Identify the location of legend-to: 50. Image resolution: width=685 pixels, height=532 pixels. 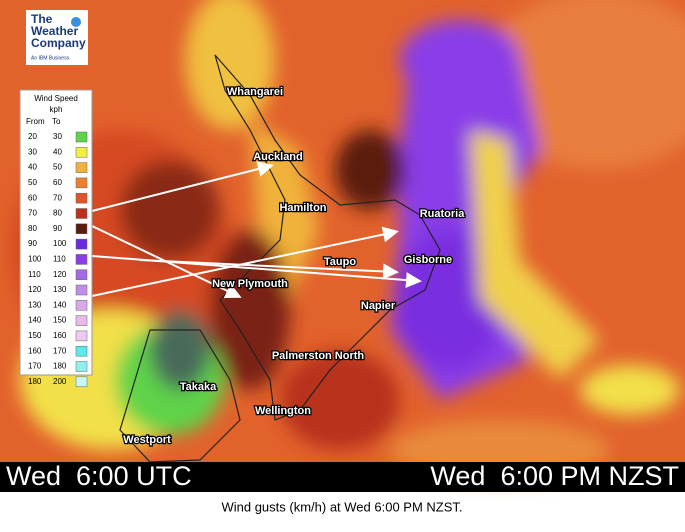
(57, 167).